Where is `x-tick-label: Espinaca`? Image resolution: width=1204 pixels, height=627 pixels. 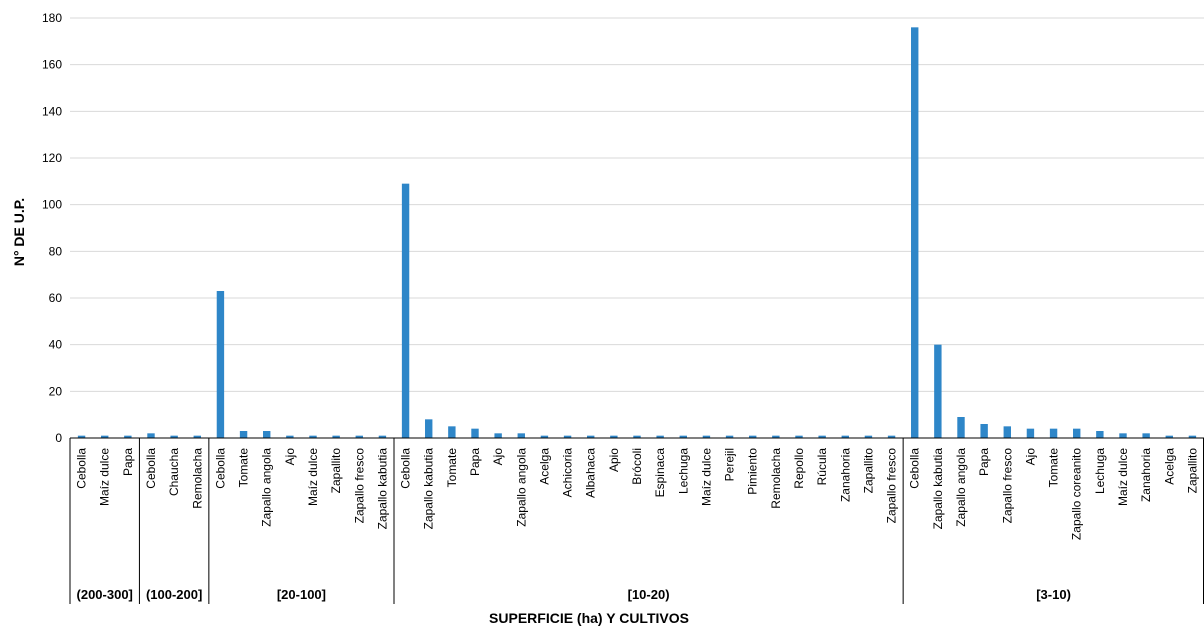 x-tick-label: Espinaca is located at coordinates (660, 473).